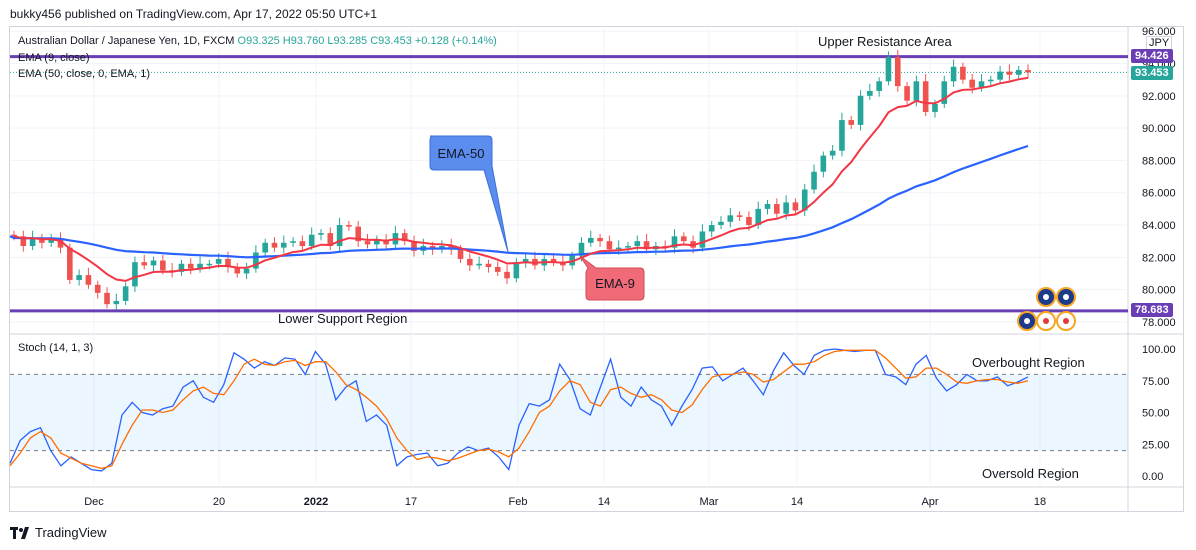 Image resolution: width=1196 pixels, height=550 pixels. Describe the element at coordinates (411, 502) in the screenshot. I see `time-tick-label: 17` at that location.